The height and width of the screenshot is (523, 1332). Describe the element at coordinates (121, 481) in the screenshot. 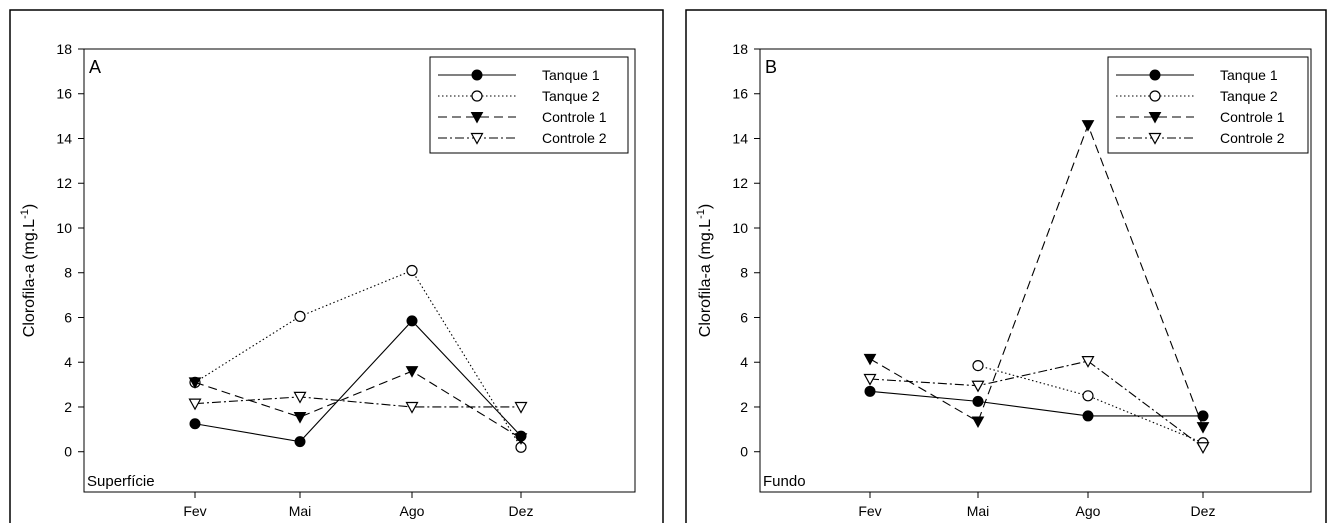

I see `depth-label: Superfície` at that location.